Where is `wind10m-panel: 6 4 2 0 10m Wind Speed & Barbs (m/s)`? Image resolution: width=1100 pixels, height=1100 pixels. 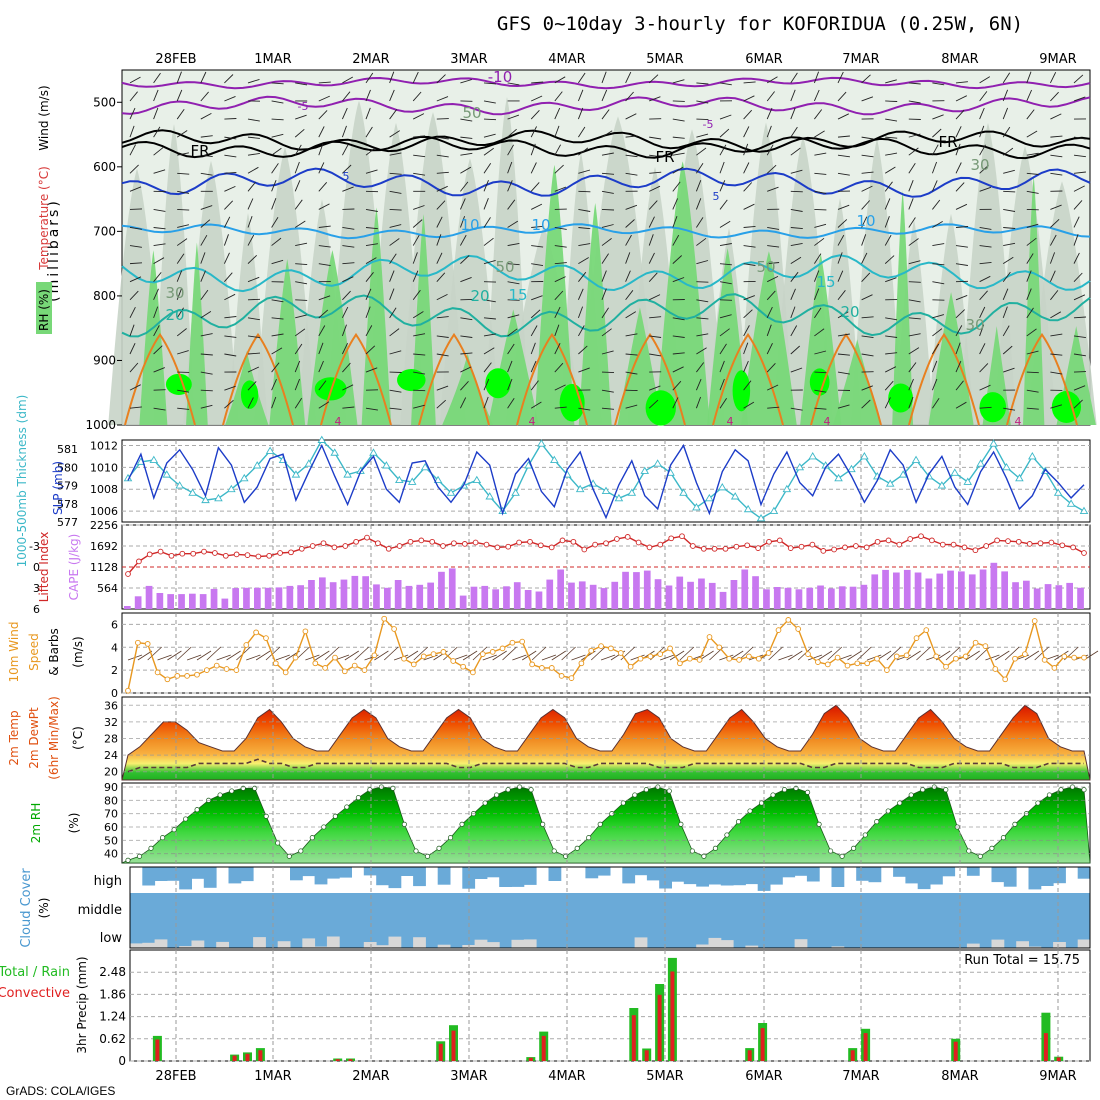
wind10m-panel: 6 4 2 0 10m Wind Speed & Barbs (m/s) is located at coordinates (553, 656).